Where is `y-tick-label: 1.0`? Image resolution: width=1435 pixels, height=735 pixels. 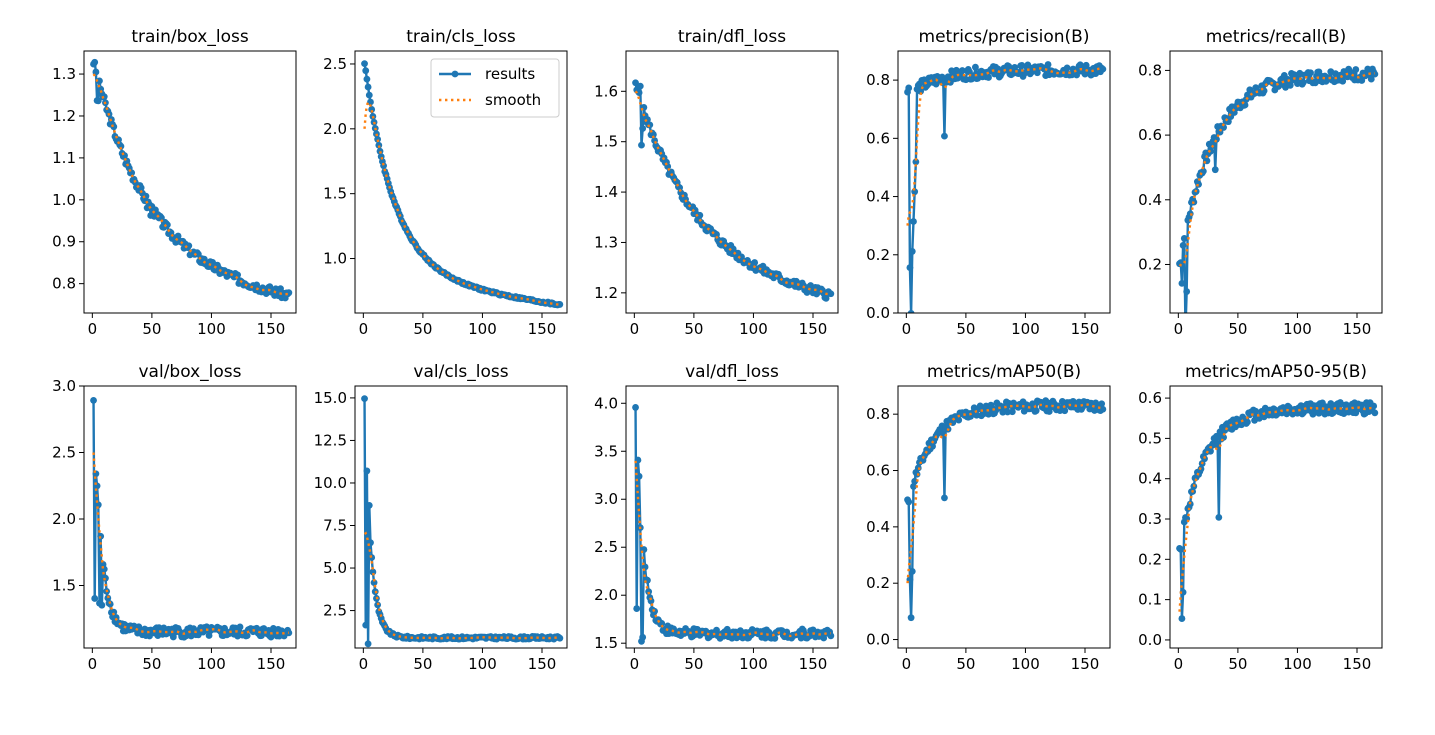 y-tick-label: 1.0 is located at coordinates (64, 200).